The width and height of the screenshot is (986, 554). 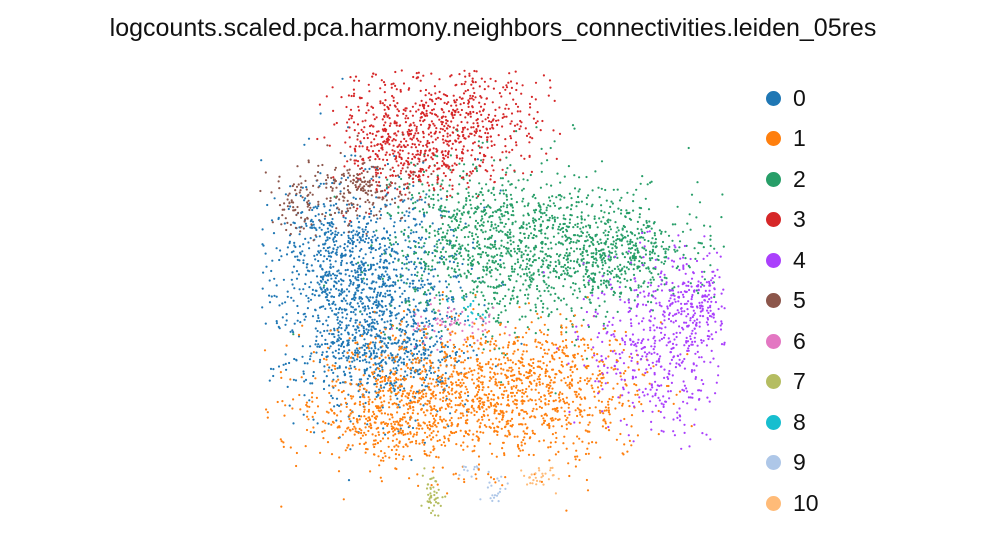 What do you see at coordinates (792, 98) in the screenshot?
I see `legend-item-0: 0` at bounding box center [792, 98].